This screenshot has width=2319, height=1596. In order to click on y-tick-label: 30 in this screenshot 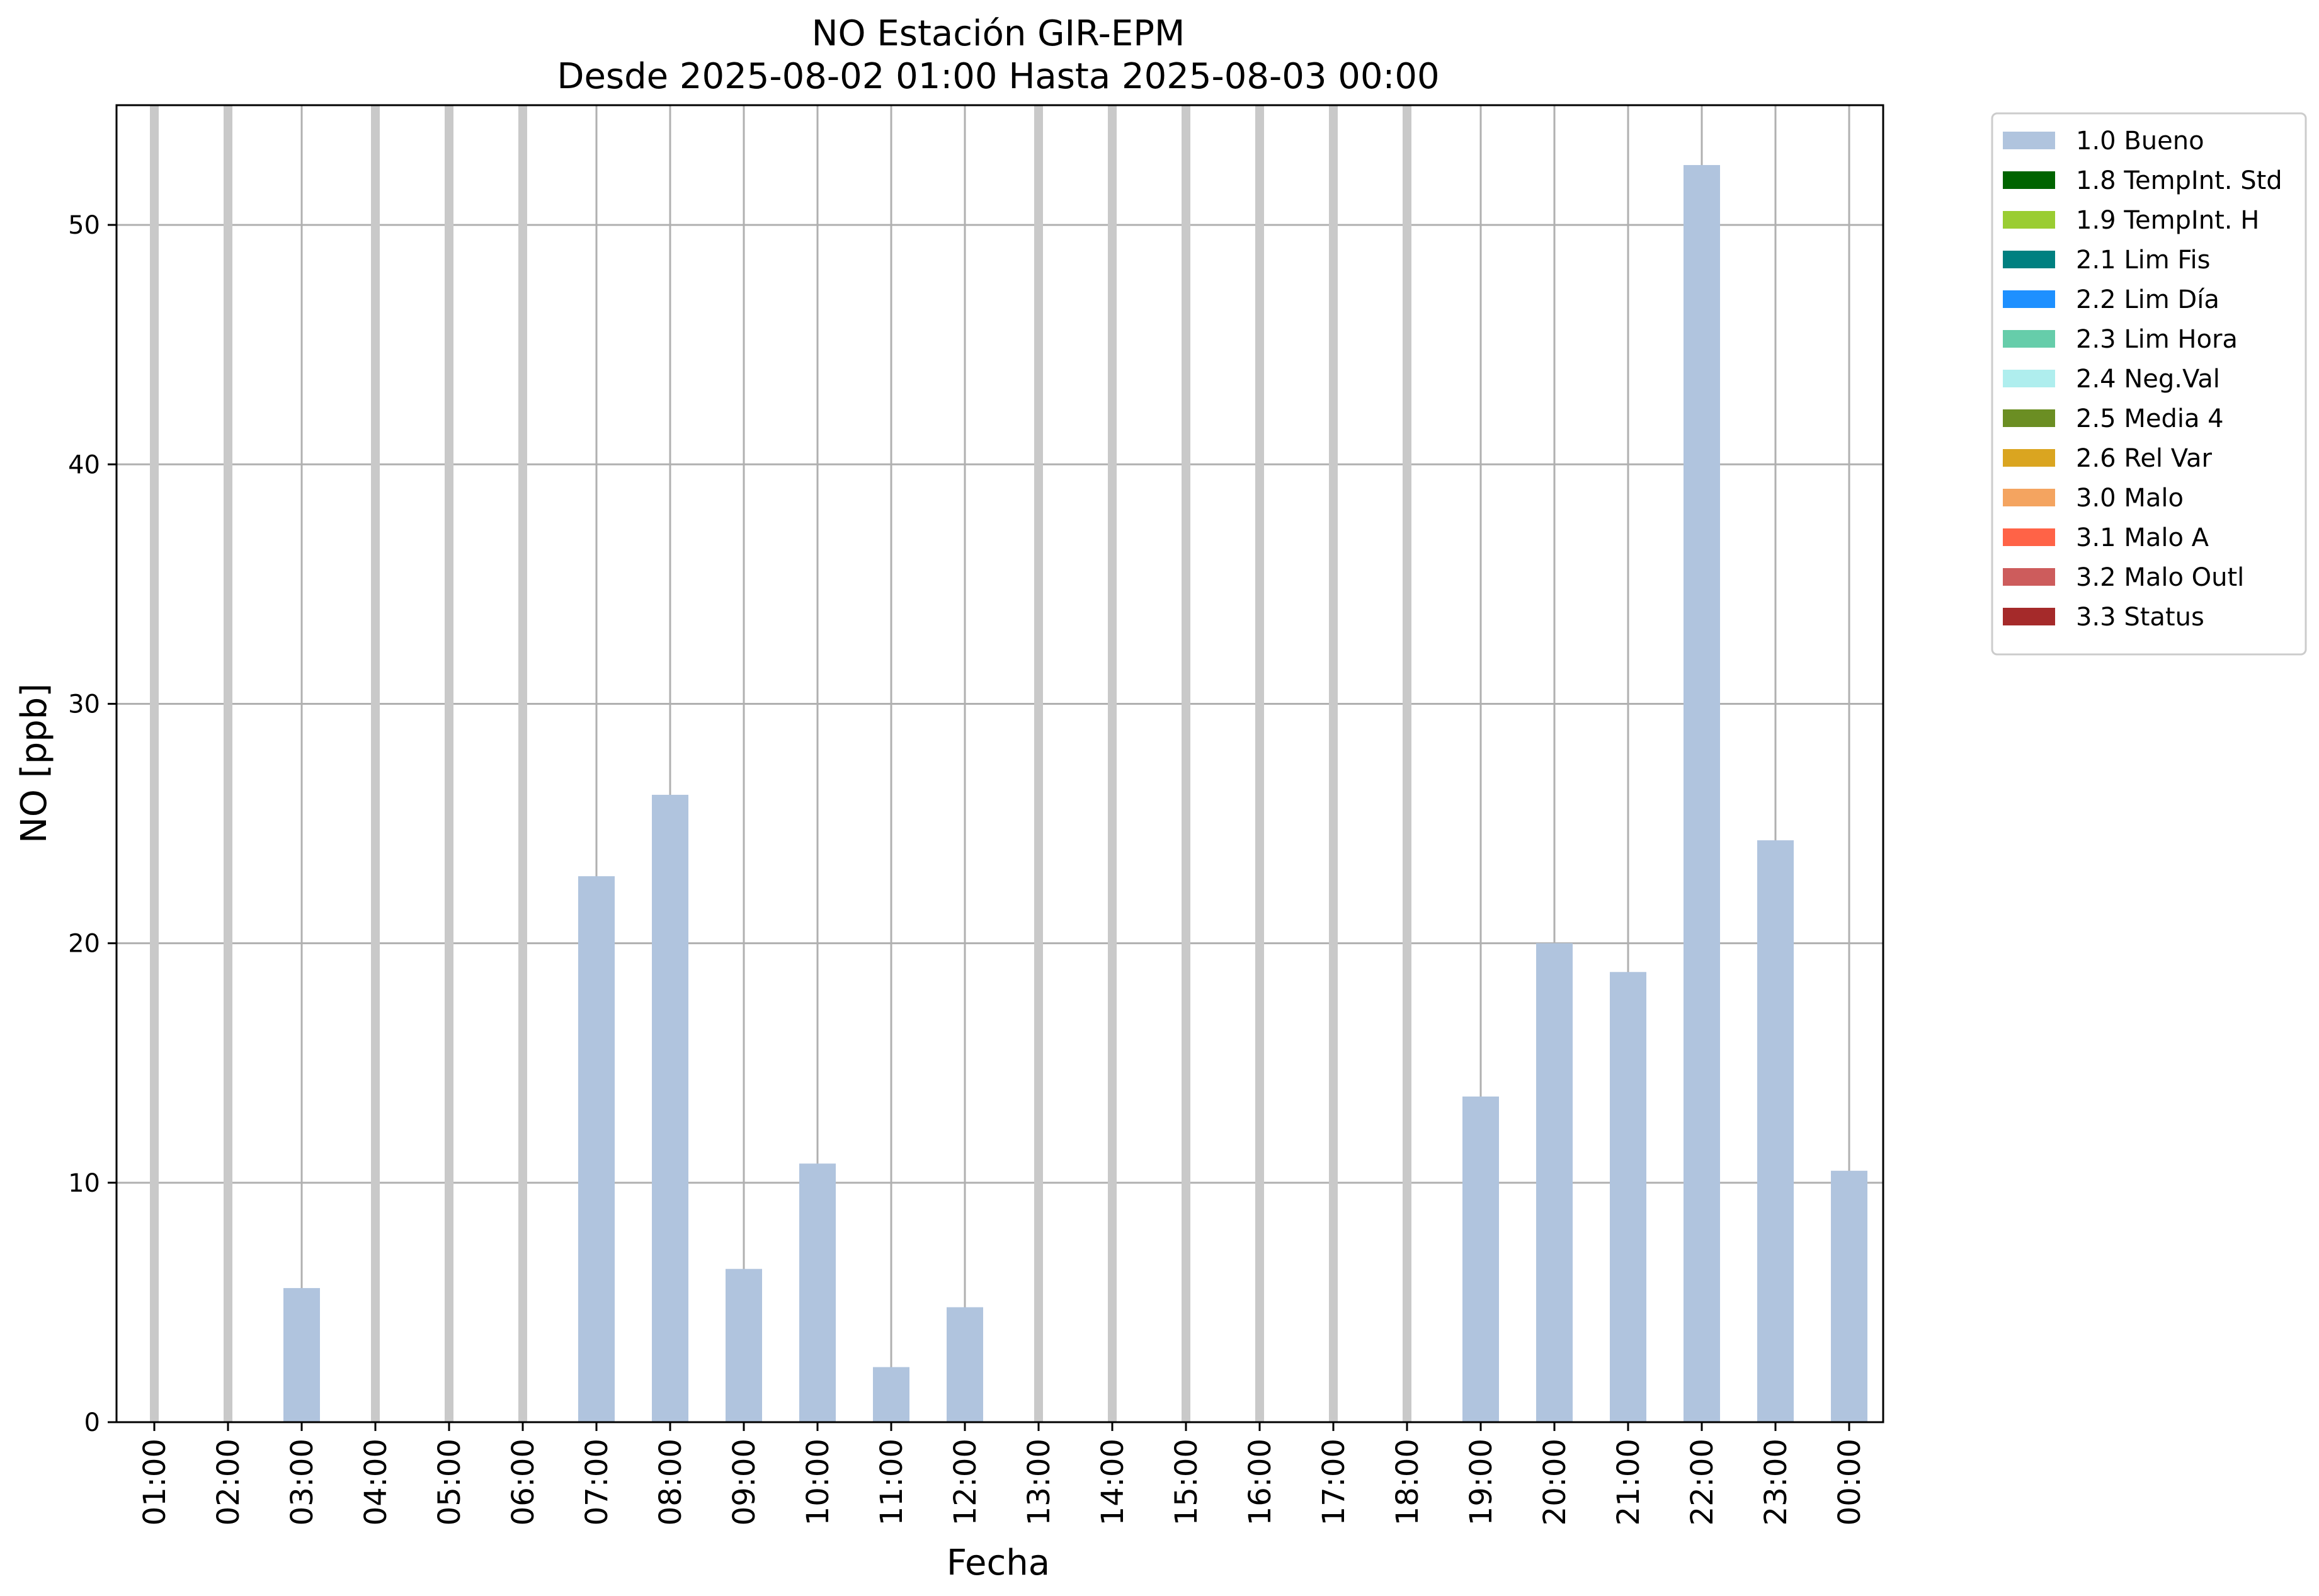, I will do `click(84, 704)`.